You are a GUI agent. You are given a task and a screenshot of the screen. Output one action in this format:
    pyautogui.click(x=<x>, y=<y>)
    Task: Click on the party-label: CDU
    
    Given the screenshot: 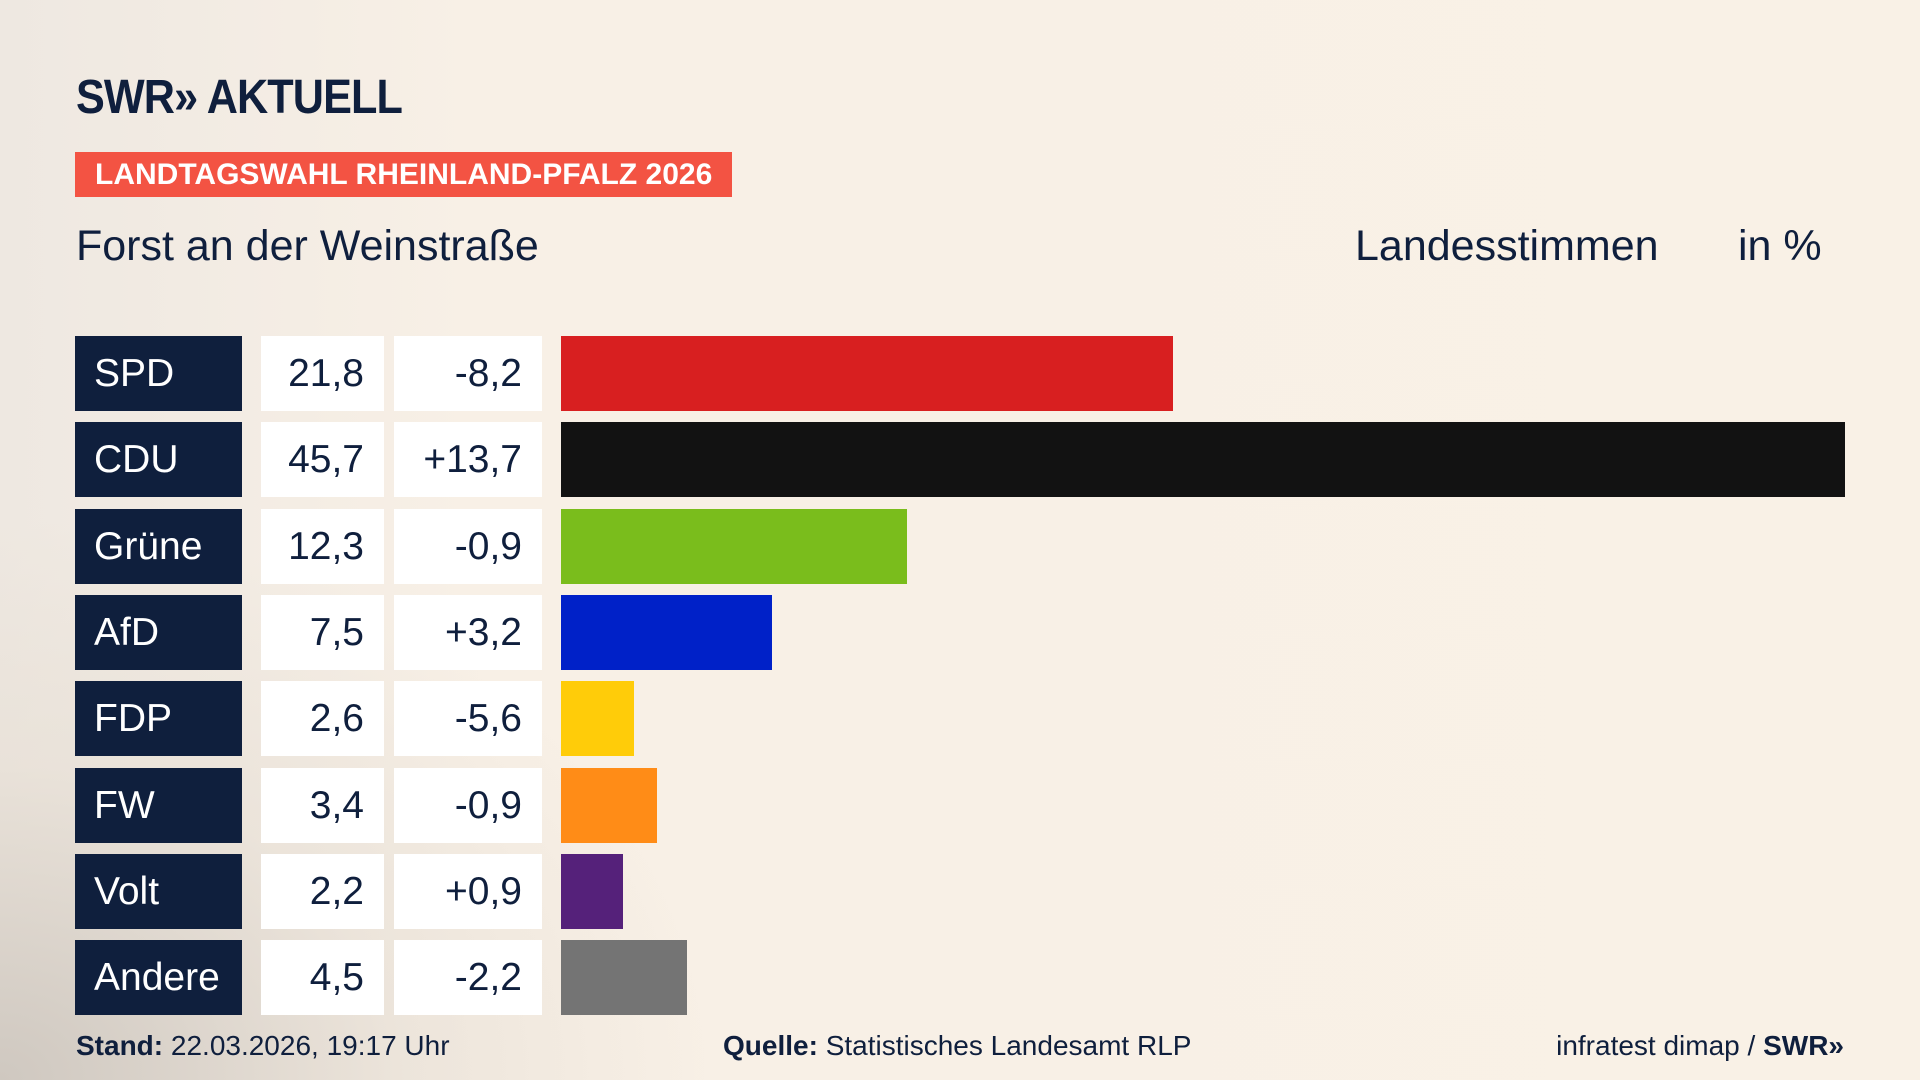 What is the action you would take?
    pyautogui.click(x=158, y=460)
    